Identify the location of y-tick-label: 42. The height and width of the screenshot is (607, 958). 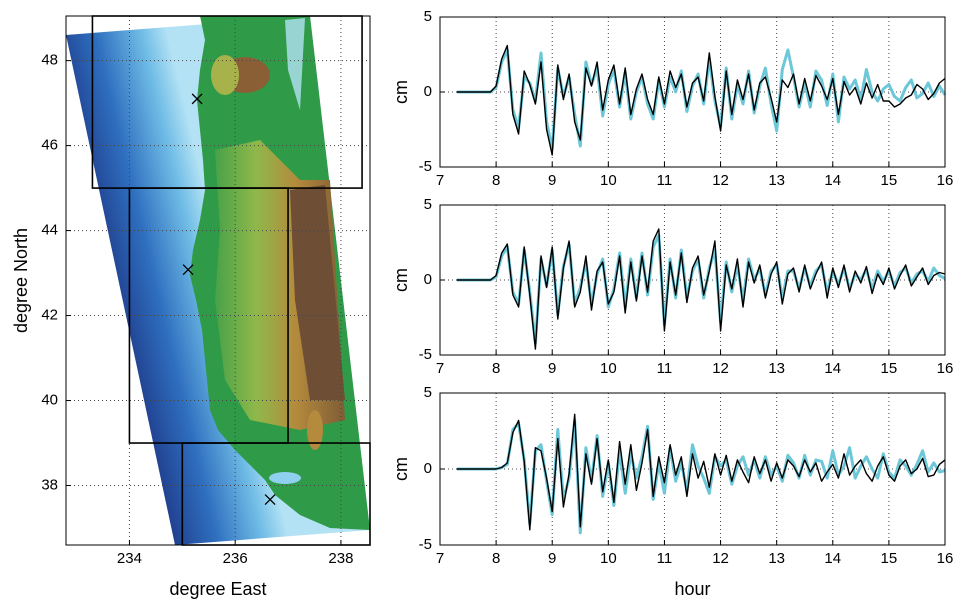
(49, 315).